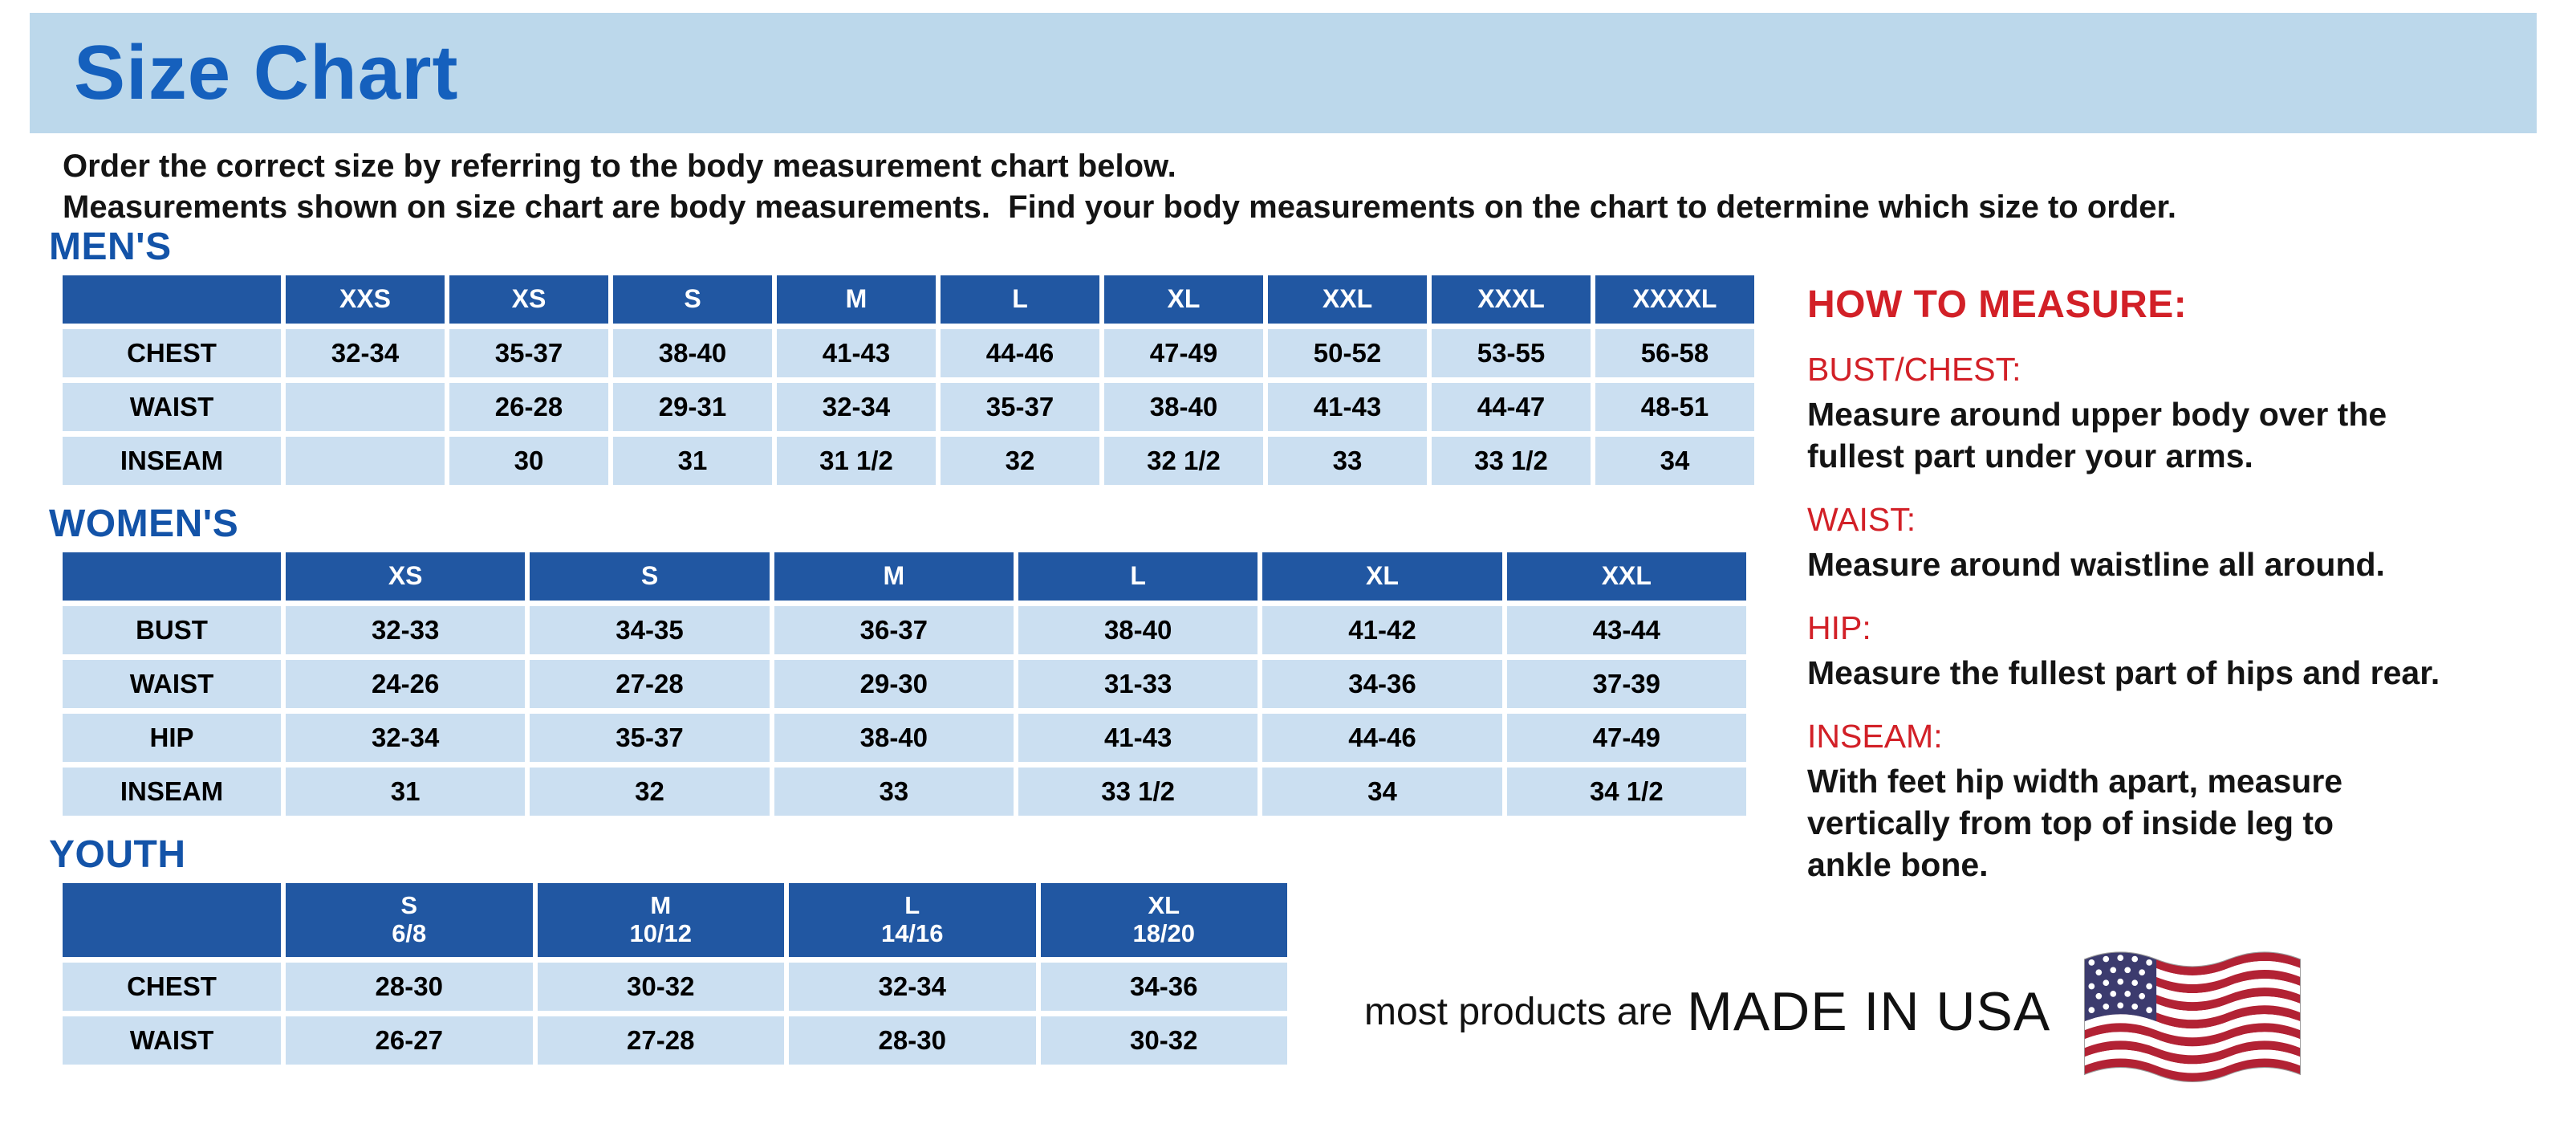 The width and height of the screenshot is (2576, 1132). I want to click on size-value-cell: 34 1/2, so click(1626, 792).